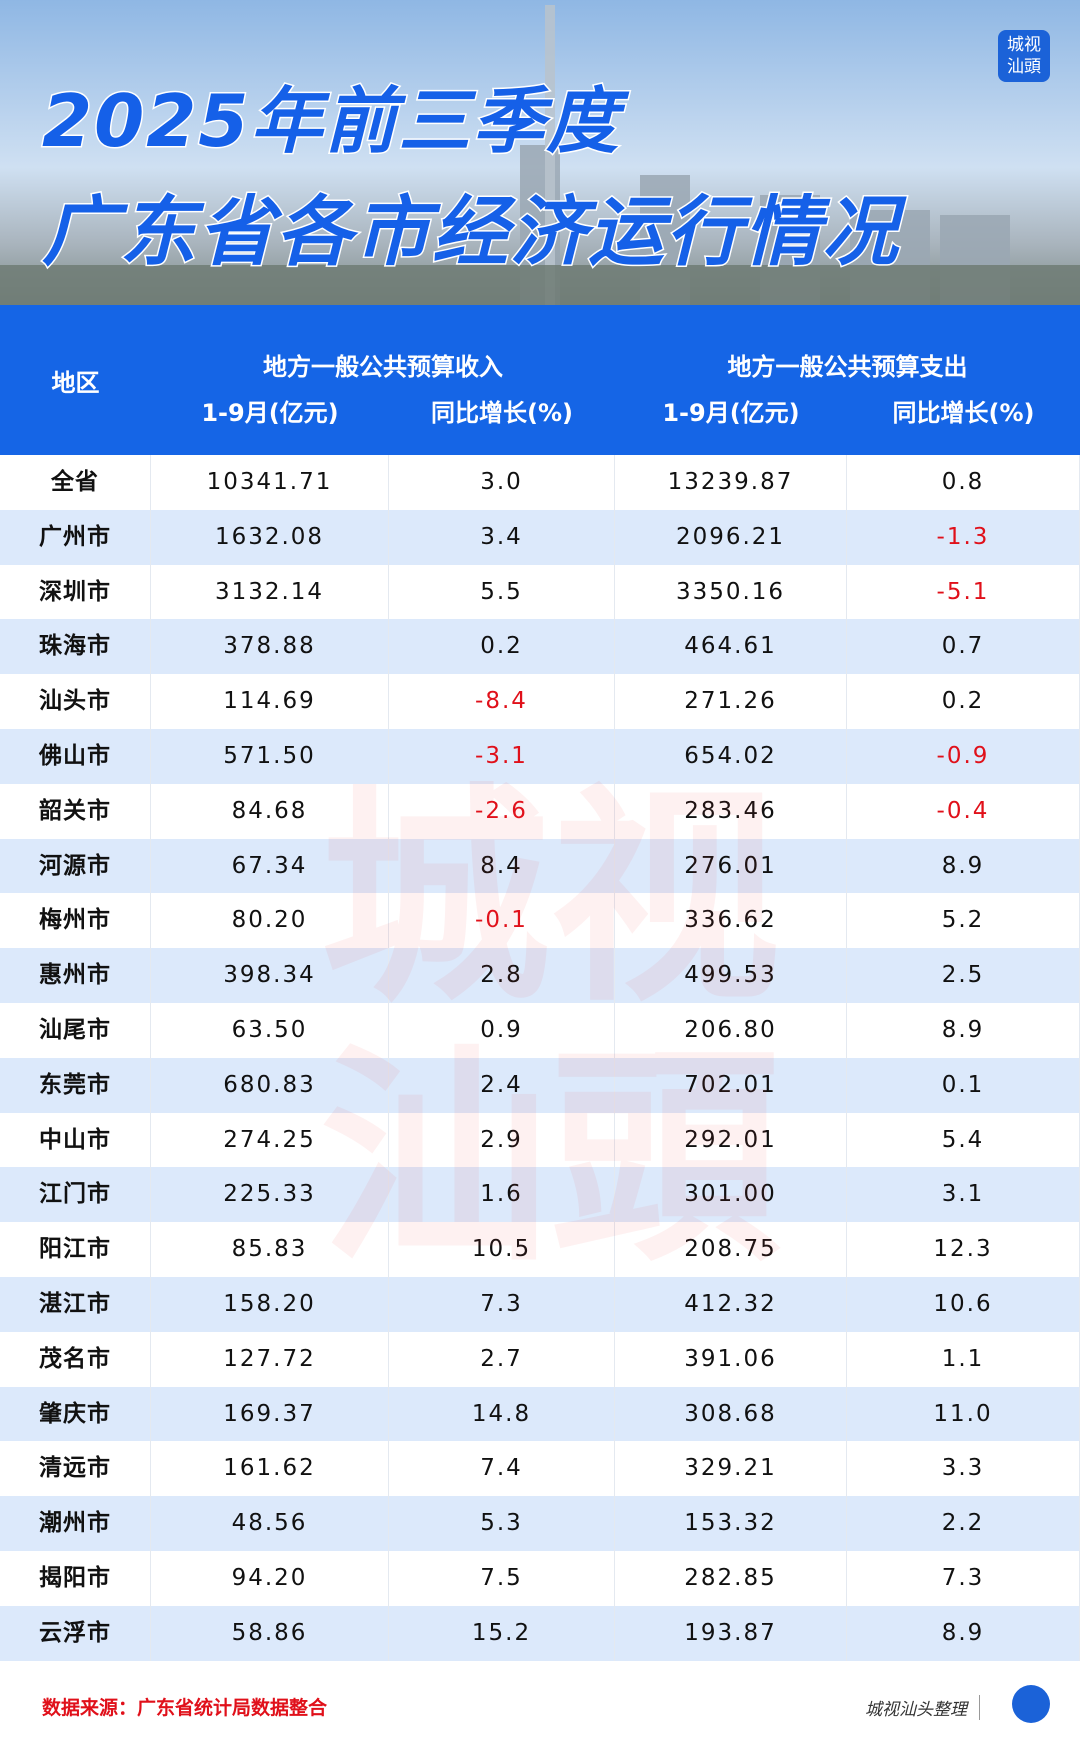 This screenshot has height=1753, width=1080. What do you see at coordinates (731, 1578) in the screenshot?
I see `value-cell: 282.85` at bounding box center [731, 1578].